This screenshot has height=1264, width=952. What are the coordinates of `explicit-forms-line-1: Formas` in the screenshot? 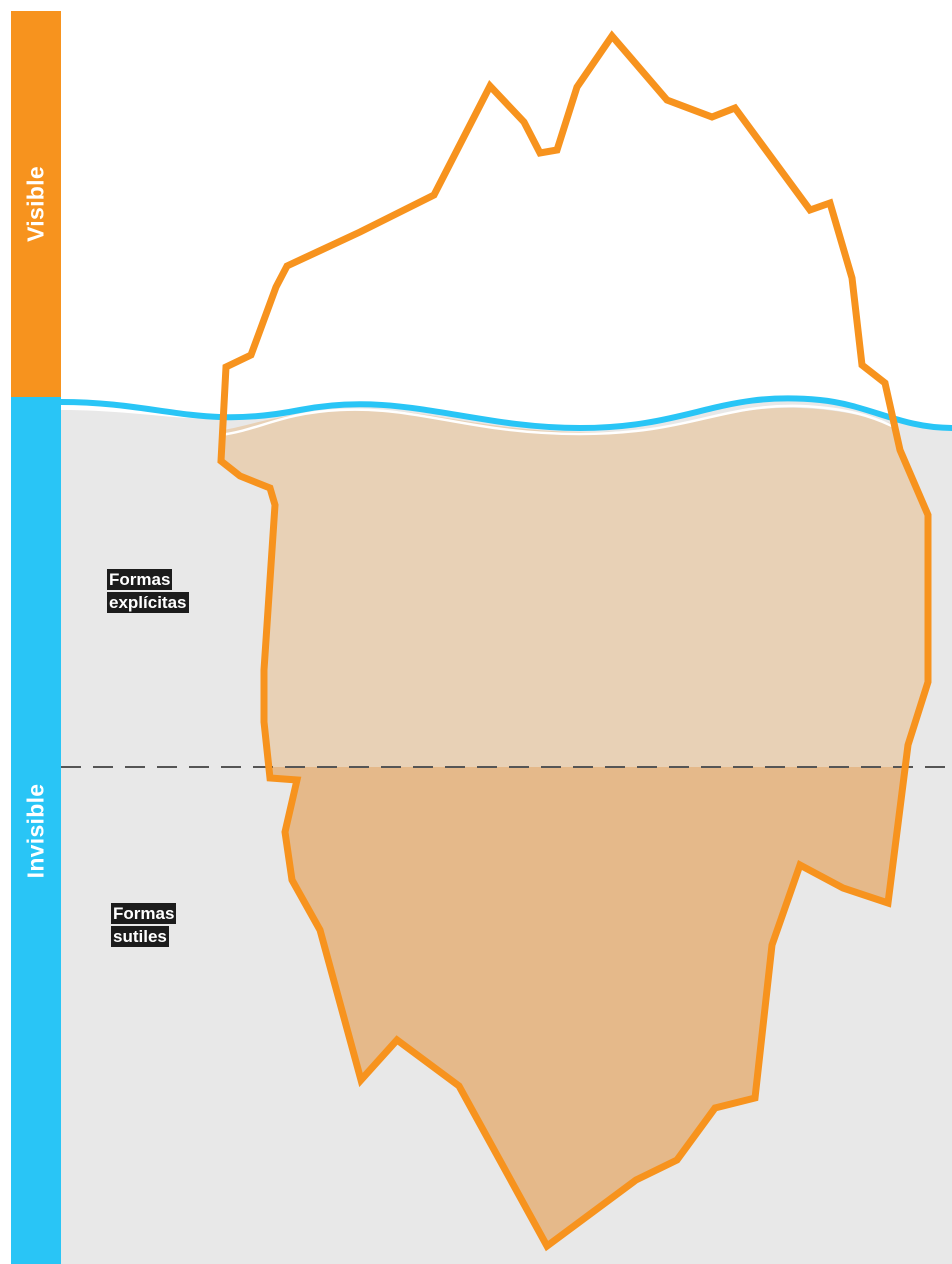 It's located at (140, 579).